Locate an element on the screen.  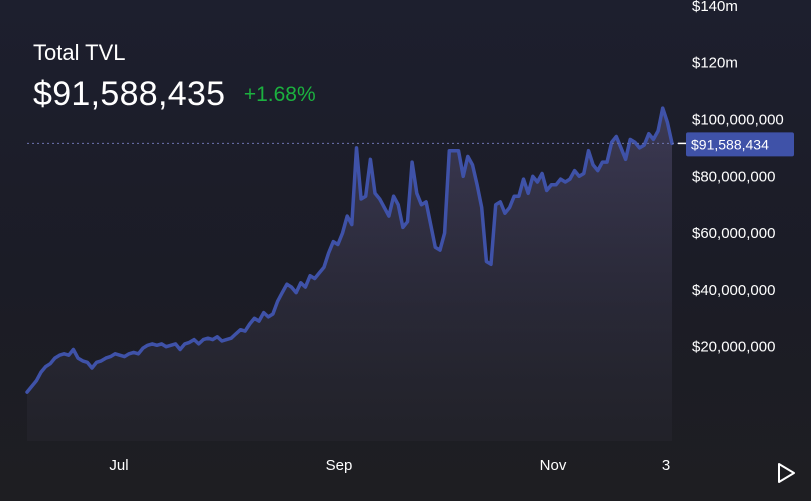
y-tick-label: $100,000,000 is located at coordinates (738, 120).